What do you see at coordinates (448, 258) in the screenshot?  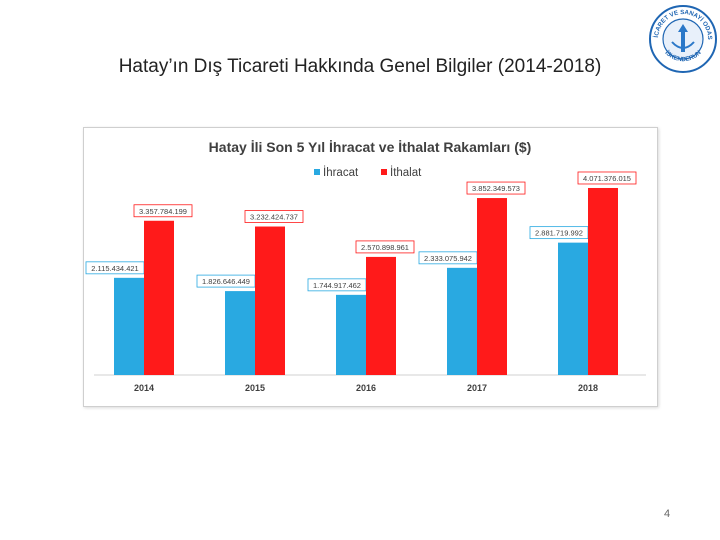 I see `data-label-ihracat-2017: 2.333.075.942` at bounding box center [448, 258].